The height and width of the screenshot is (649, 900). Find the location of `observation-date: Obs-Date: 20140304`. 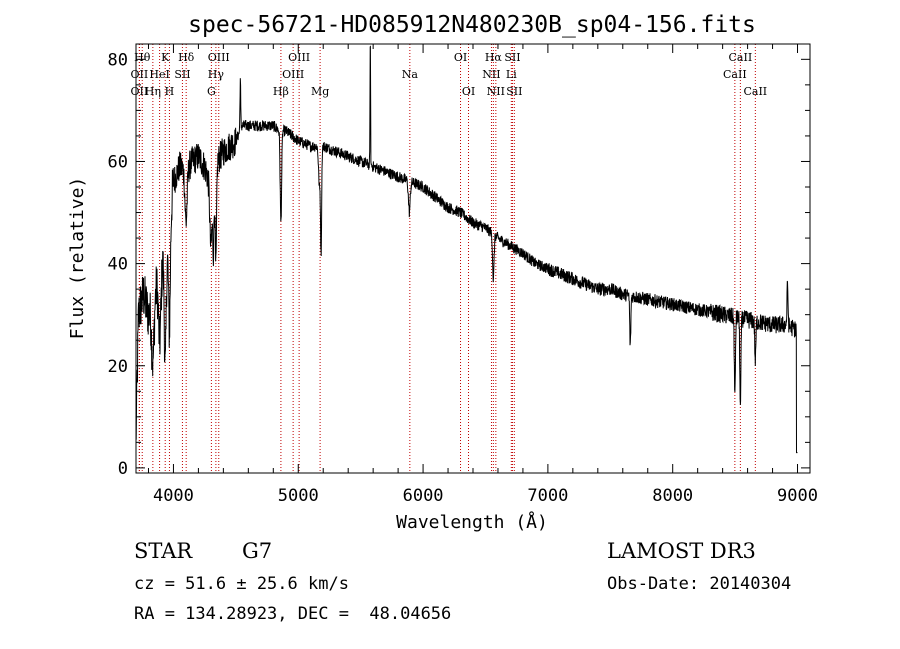

observation-date: Obs-Date: 20140304 is located at coordinates (699, 584).